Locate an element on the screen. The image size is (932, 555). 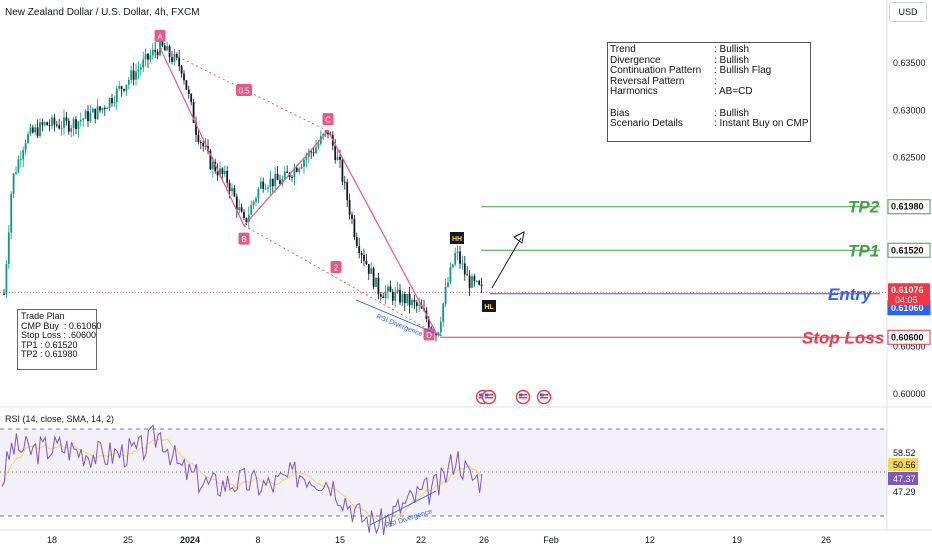
time-tick-label: 18 is located at coordinates (52, 540).